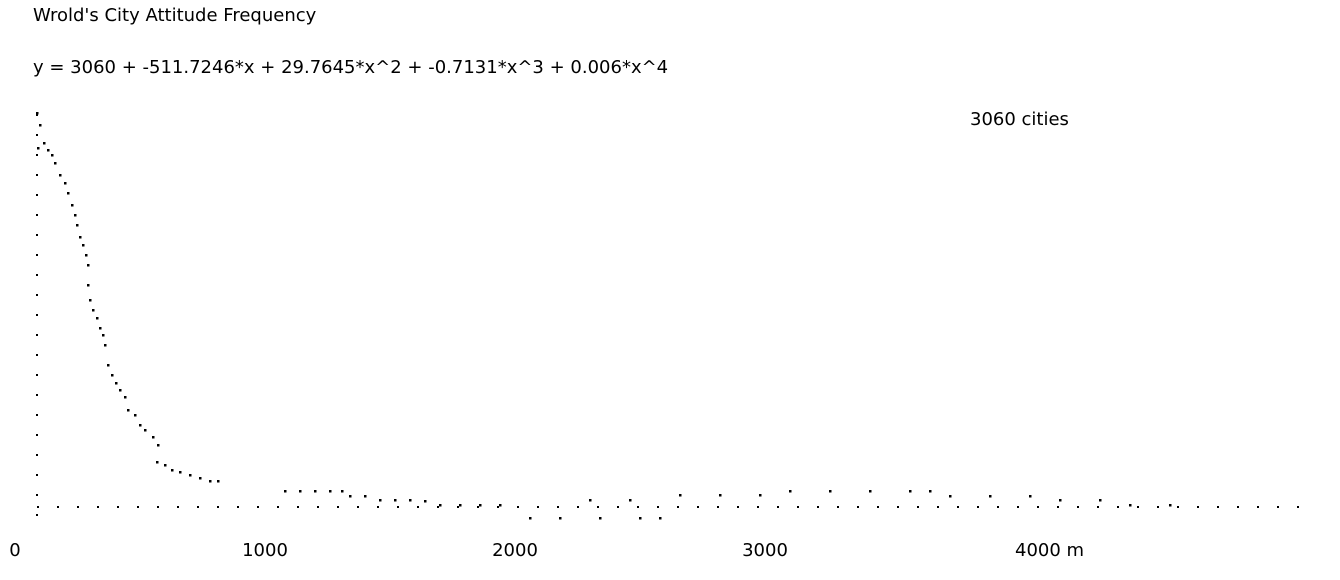  I want to click on x-tick-label: 3000, so click(765, 550).